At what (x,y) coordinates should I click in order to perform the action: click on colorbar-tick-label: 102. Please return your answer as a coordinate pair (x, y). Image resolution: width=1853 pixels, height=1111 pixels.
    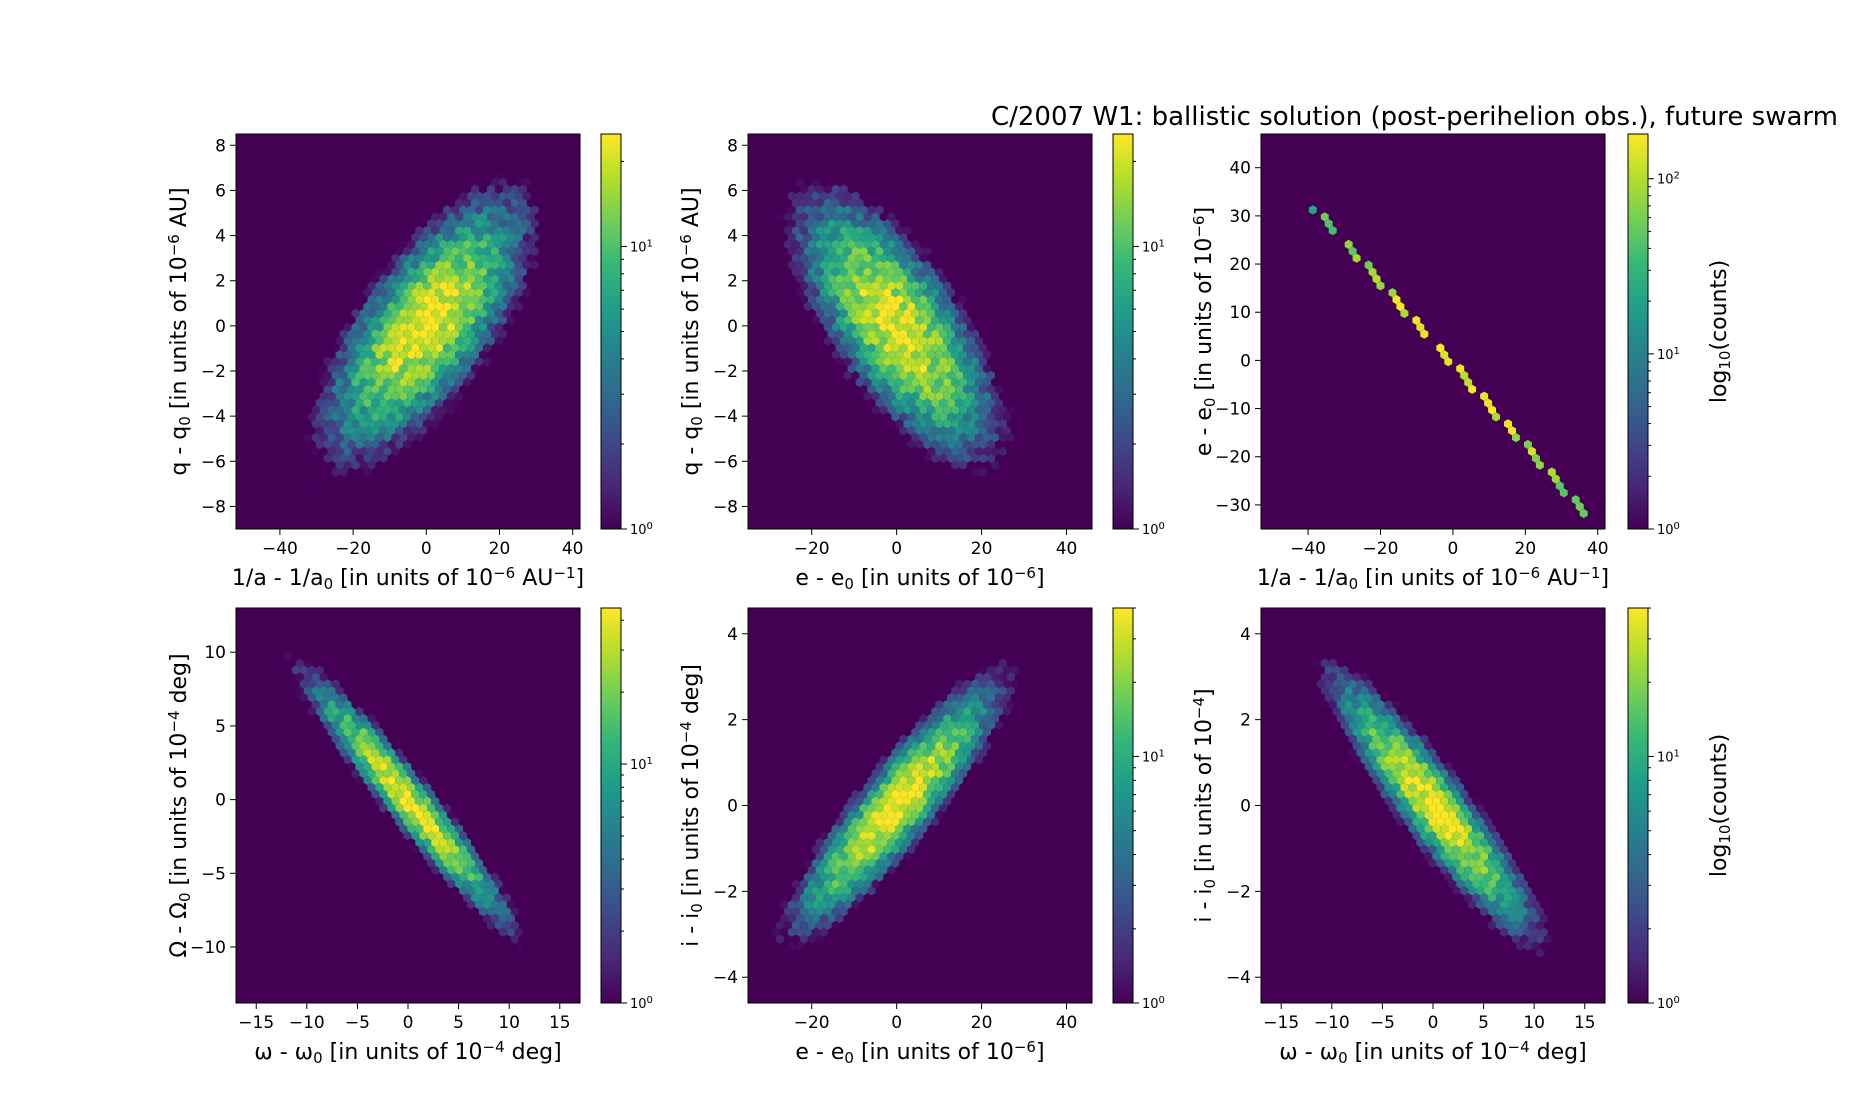
    Looking at the image, I should click on (1668, 179).